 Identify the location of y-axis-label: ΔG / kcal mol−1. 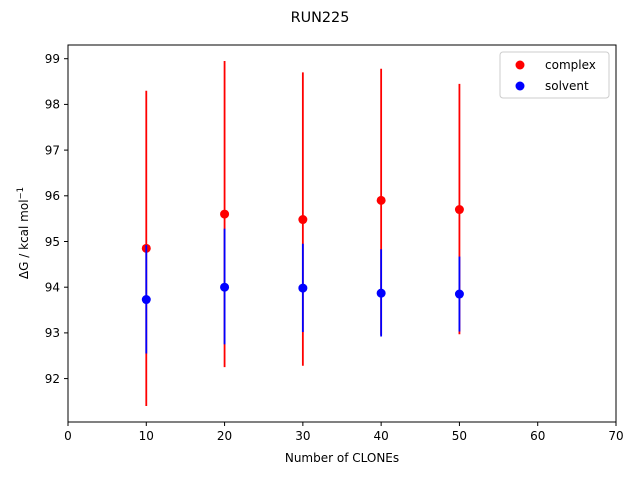
(23, 233).